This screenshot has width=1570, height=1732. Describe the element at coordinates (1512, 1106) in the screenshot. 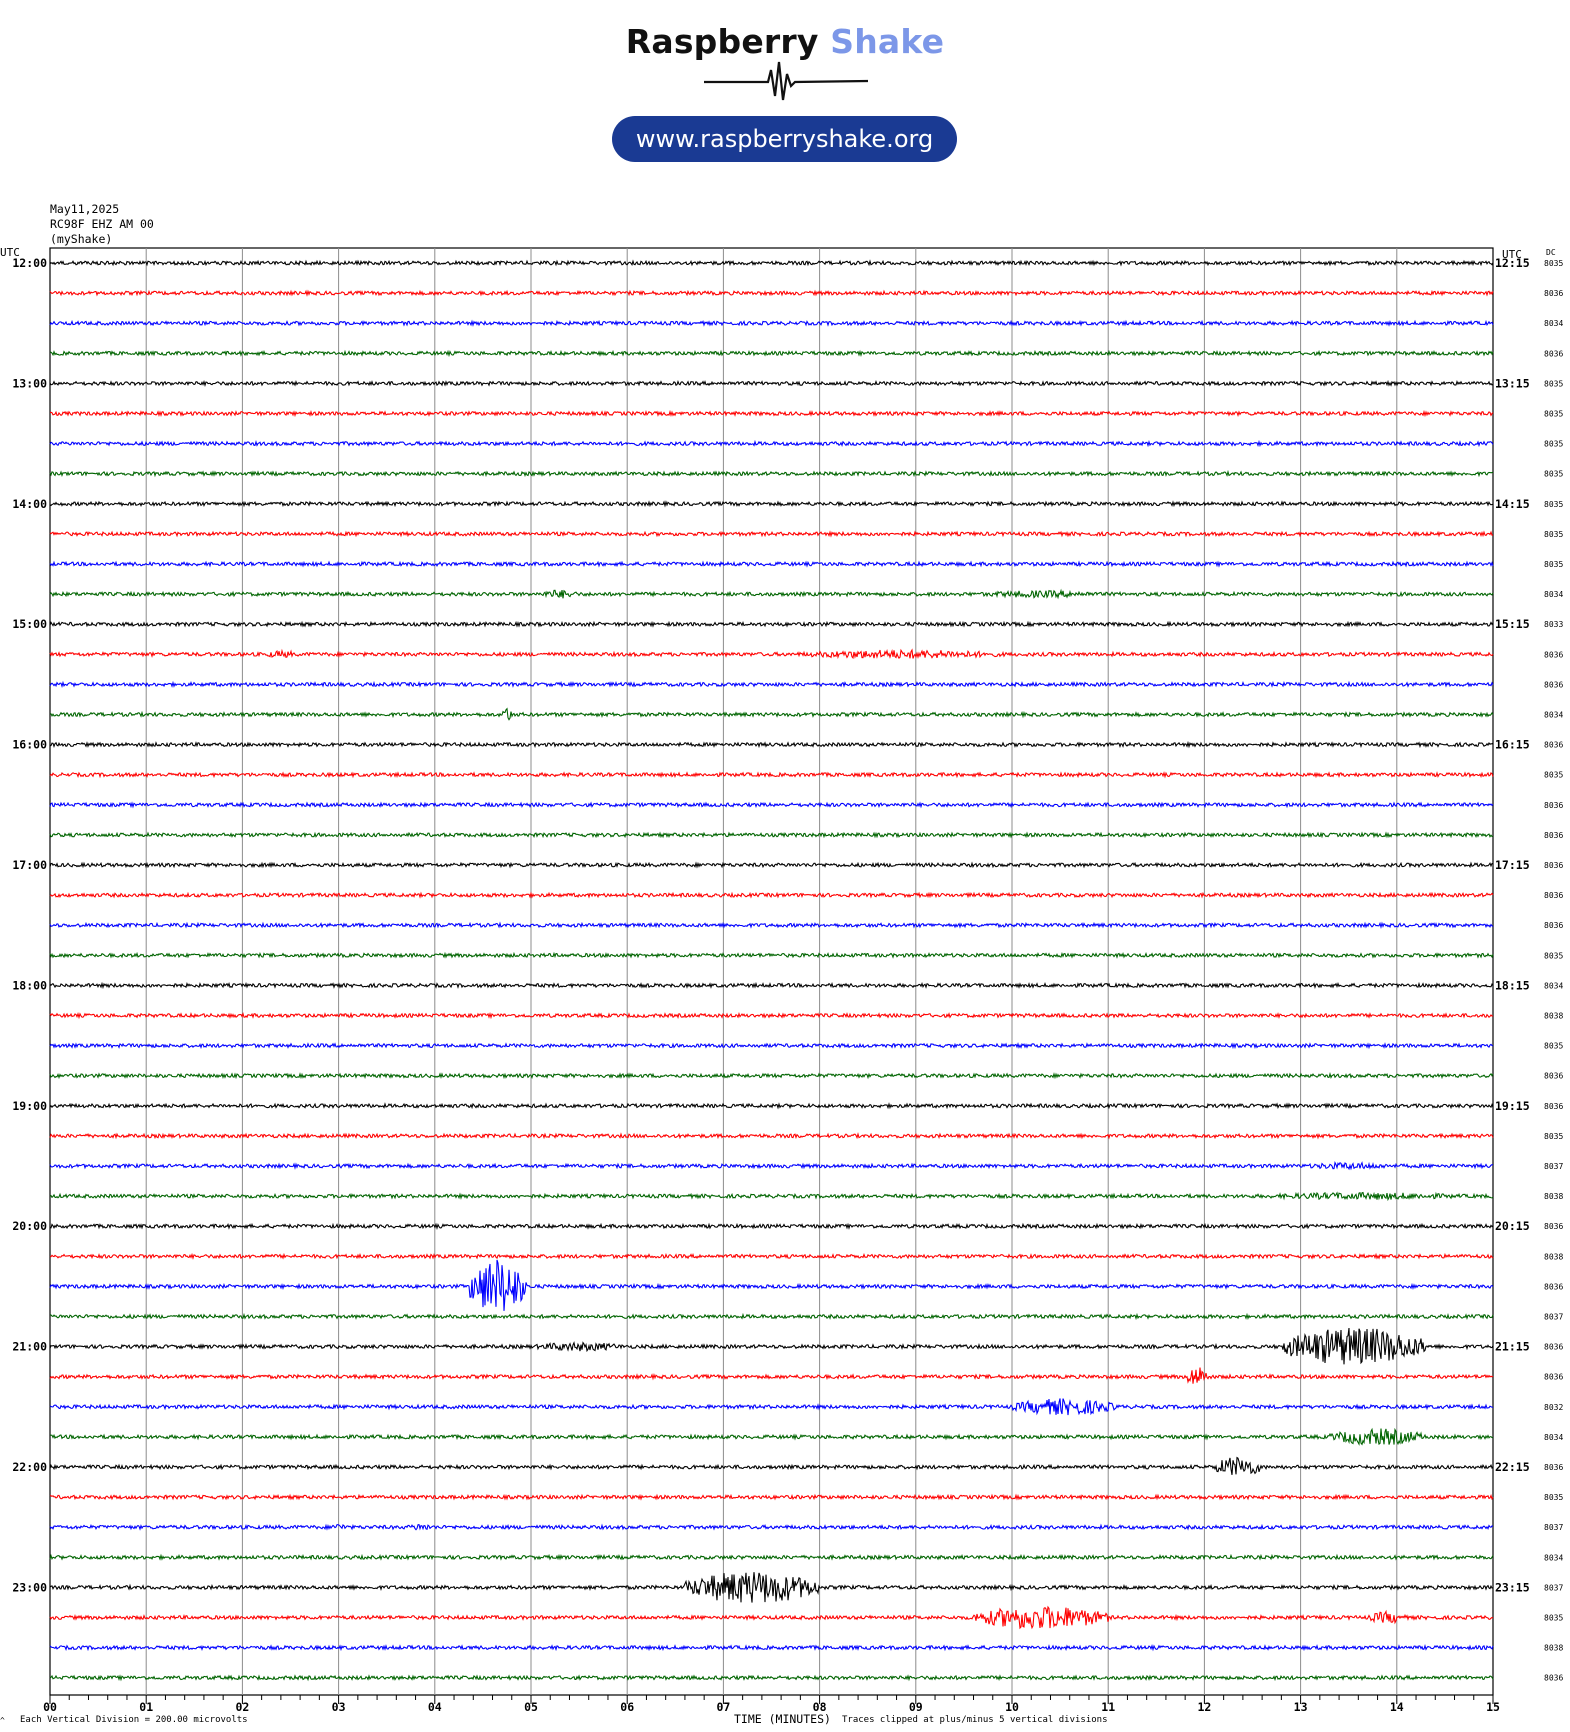

I see `right-hour-label: 19:15` at that location.